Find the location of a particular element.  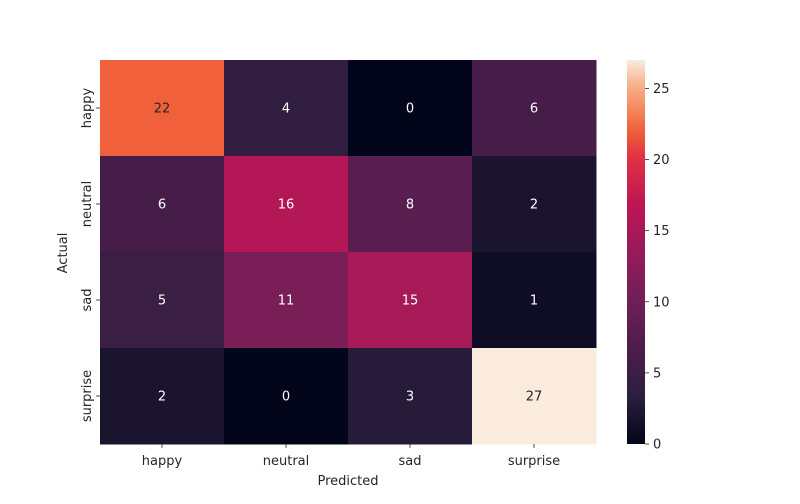

x-tick-label: neutral is located at coordinates (286, 461).